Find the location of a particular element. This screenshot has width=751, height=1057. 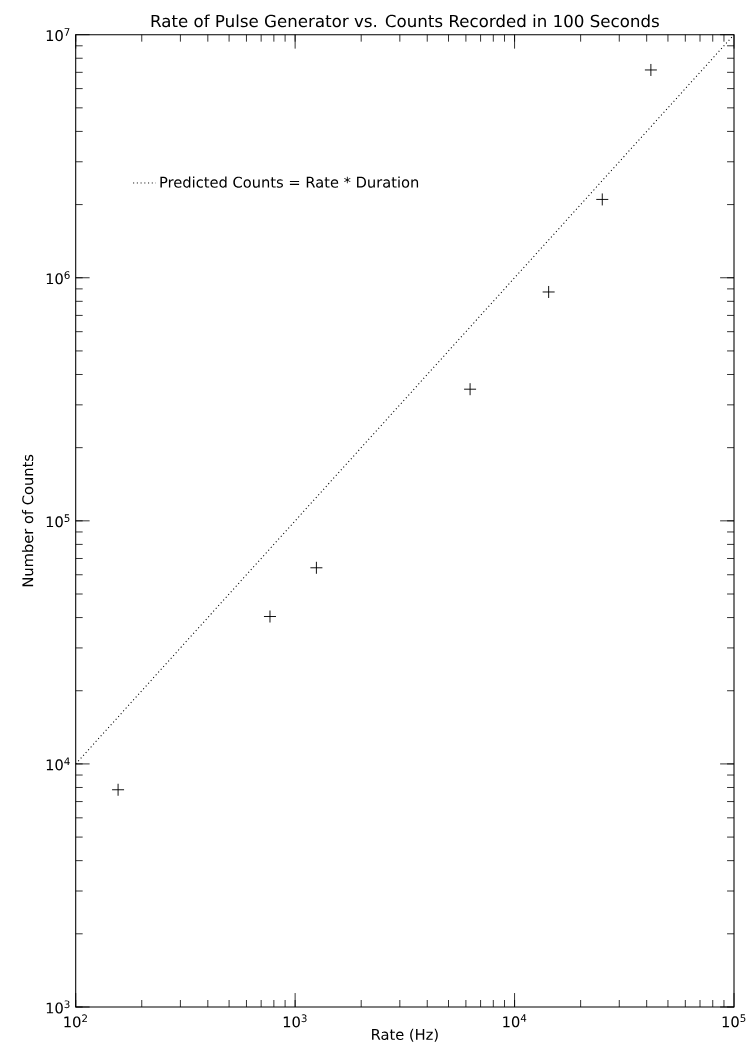

x-axis-title: Rate (Hz) is located at coordinates (404, 1035).